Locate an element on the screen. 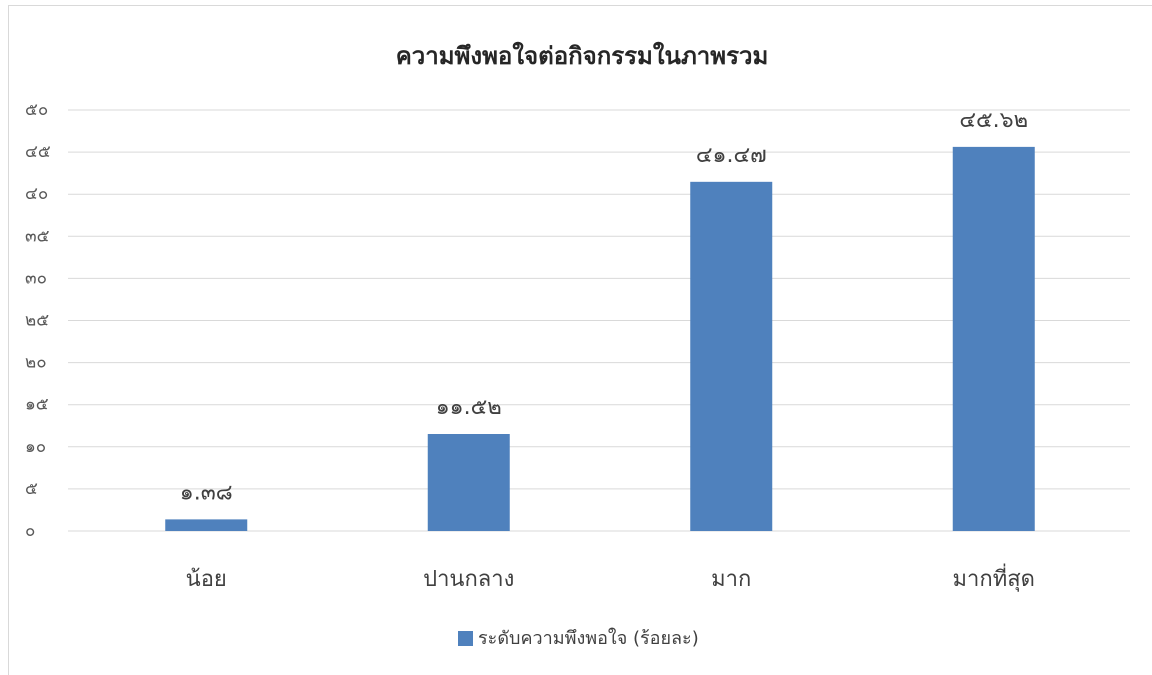 This screenshot has width=1152, height=675. y-tick-label: ๑๐ is located at coordinates (35, 447).